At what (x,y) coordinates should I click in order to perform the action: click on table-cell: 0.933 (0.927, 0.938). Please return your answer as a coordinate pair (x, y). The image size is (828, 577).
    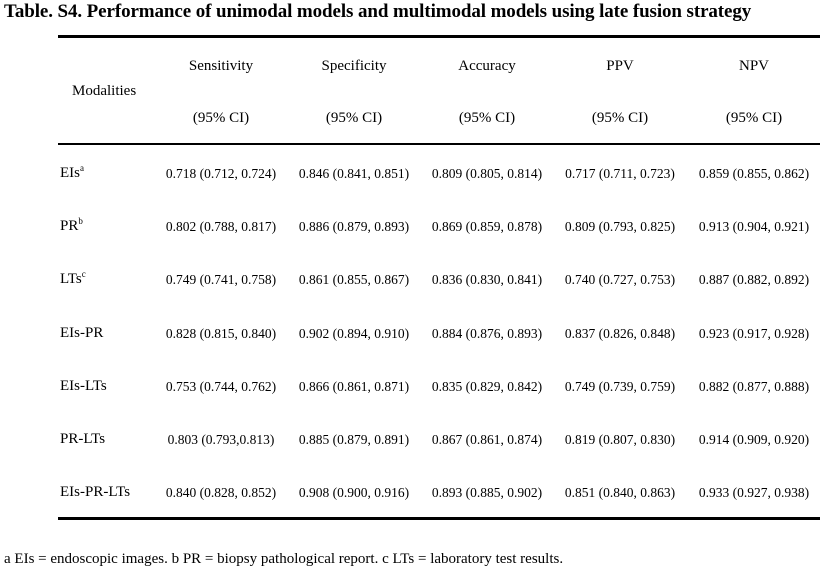
    Looking at the image, I should click on (754, 492).